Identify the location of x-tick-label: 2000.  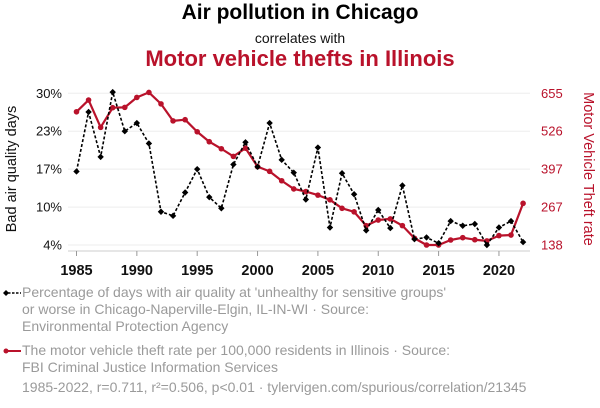
(257, 271).